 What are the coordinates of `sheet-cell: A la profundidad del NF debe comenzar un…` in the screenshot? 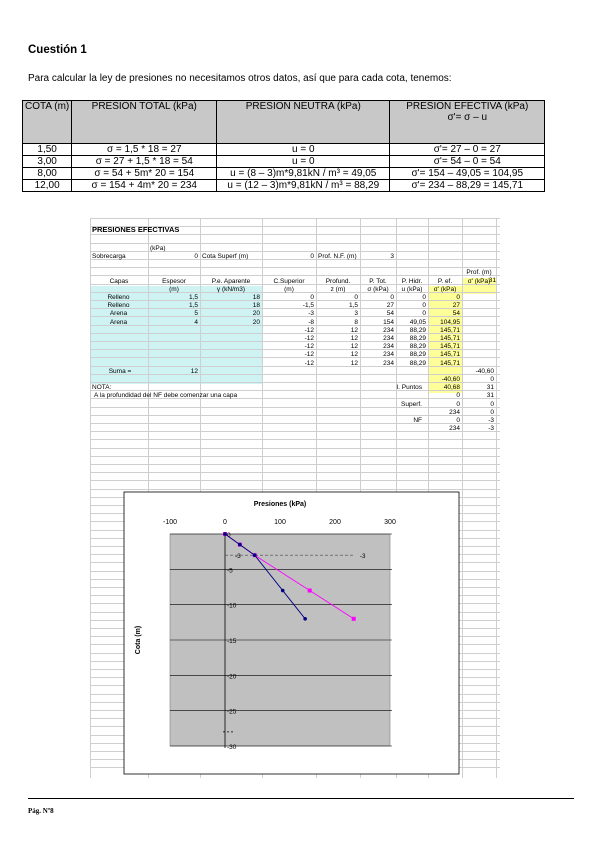 It's located at (166, 396).